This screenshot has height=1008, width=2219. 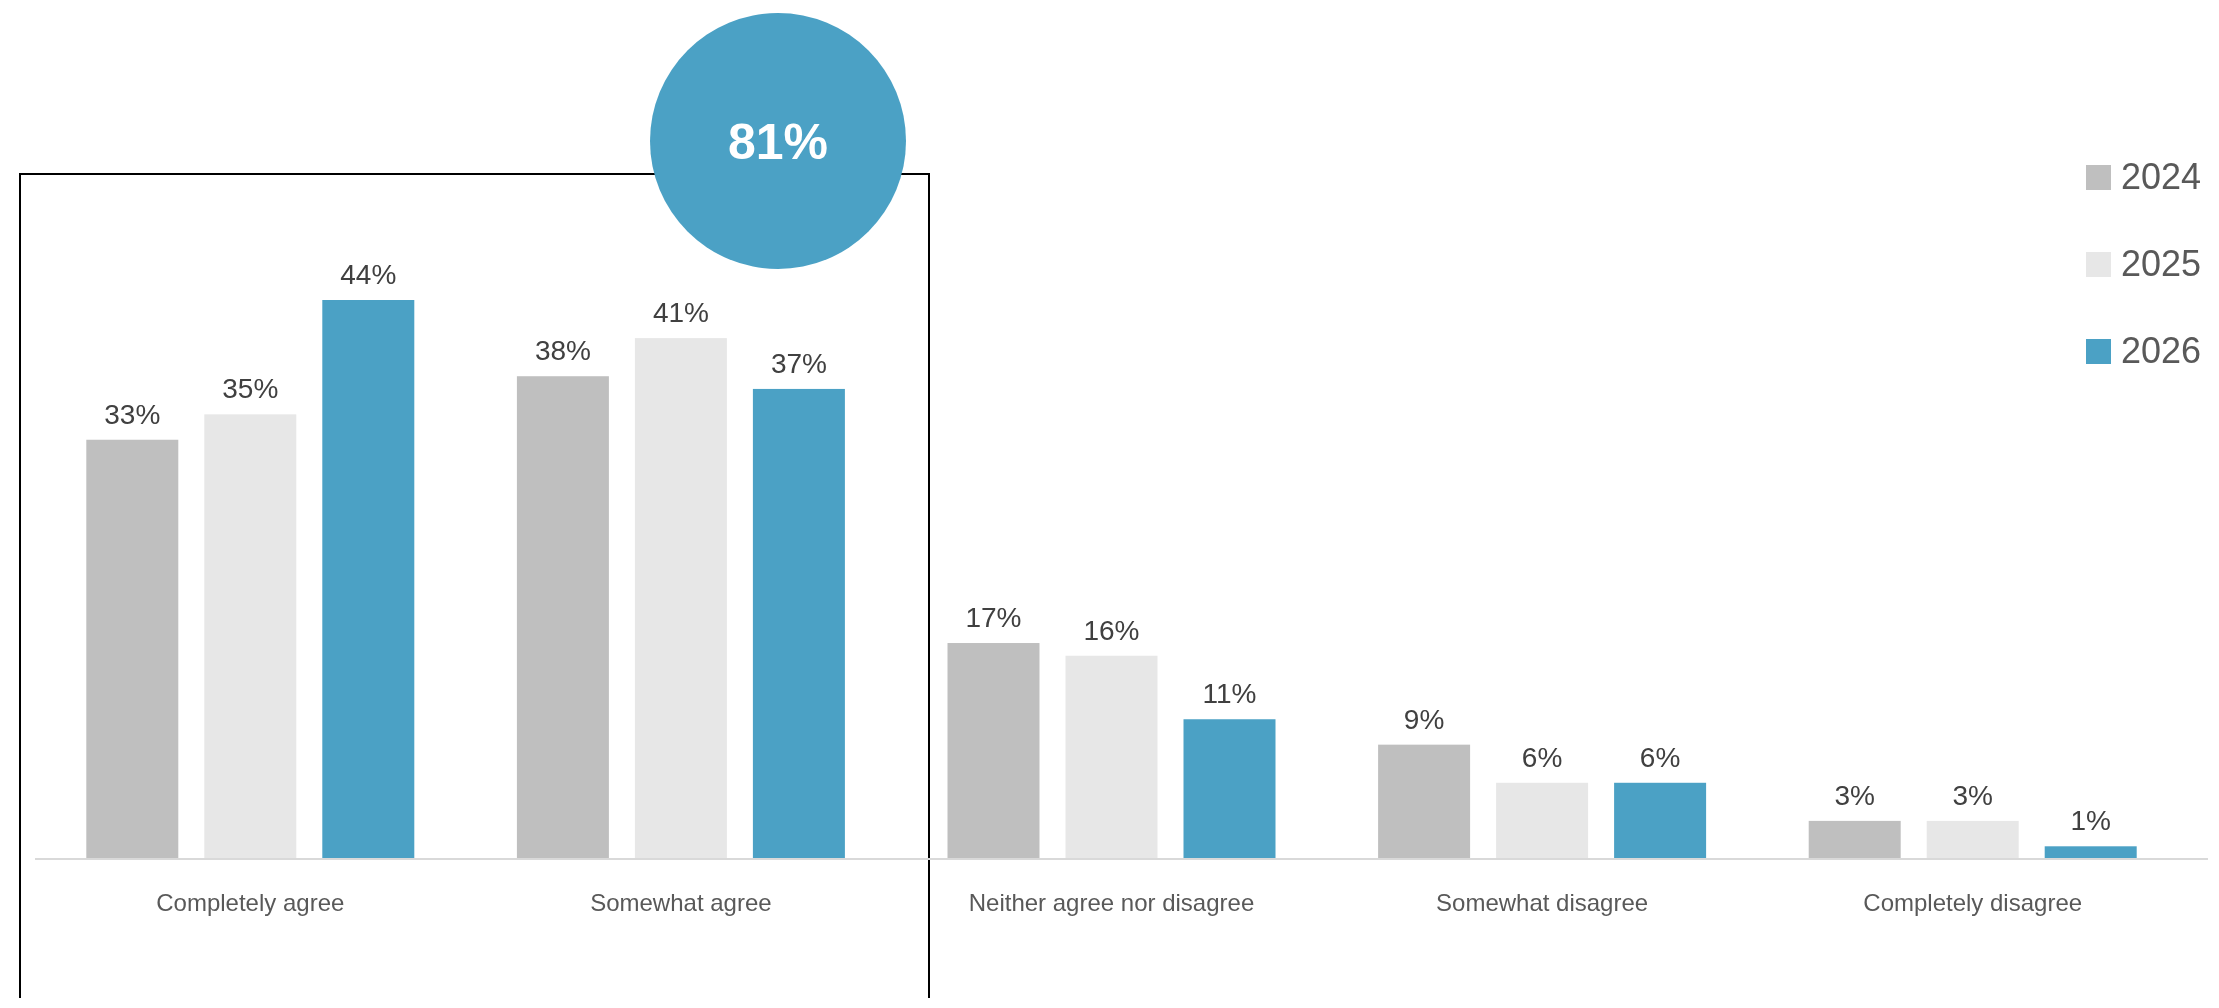 I want to click on data-label: 16%, so click(x=1111, y=630).